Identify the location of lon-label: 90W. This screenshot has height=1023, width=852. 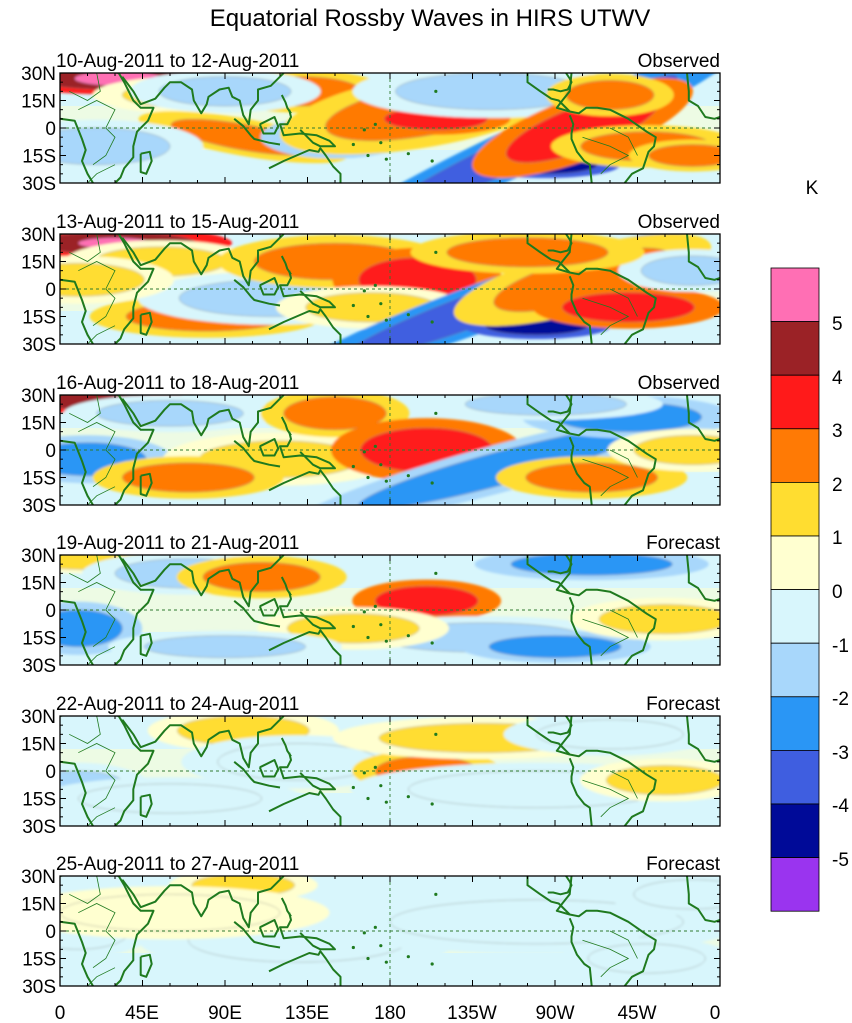
(554, 1013).